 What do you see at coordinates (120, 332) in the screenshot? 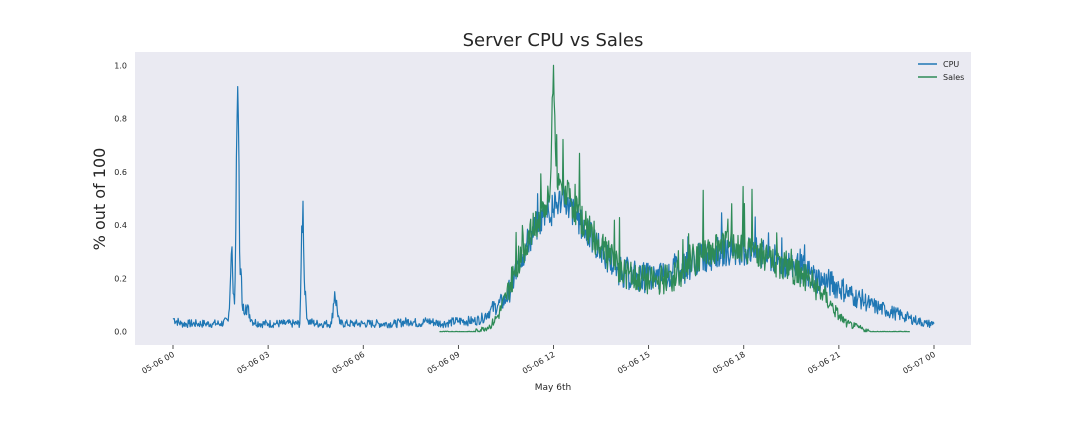
I see `y-tick-label: 0.0` at bounding box center [120, 332].